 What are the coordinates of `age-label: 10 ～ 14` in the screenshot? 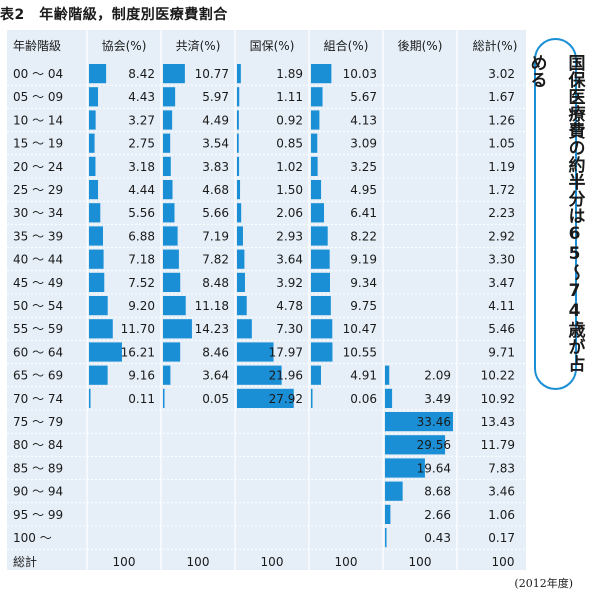 It's located at (38, 120).